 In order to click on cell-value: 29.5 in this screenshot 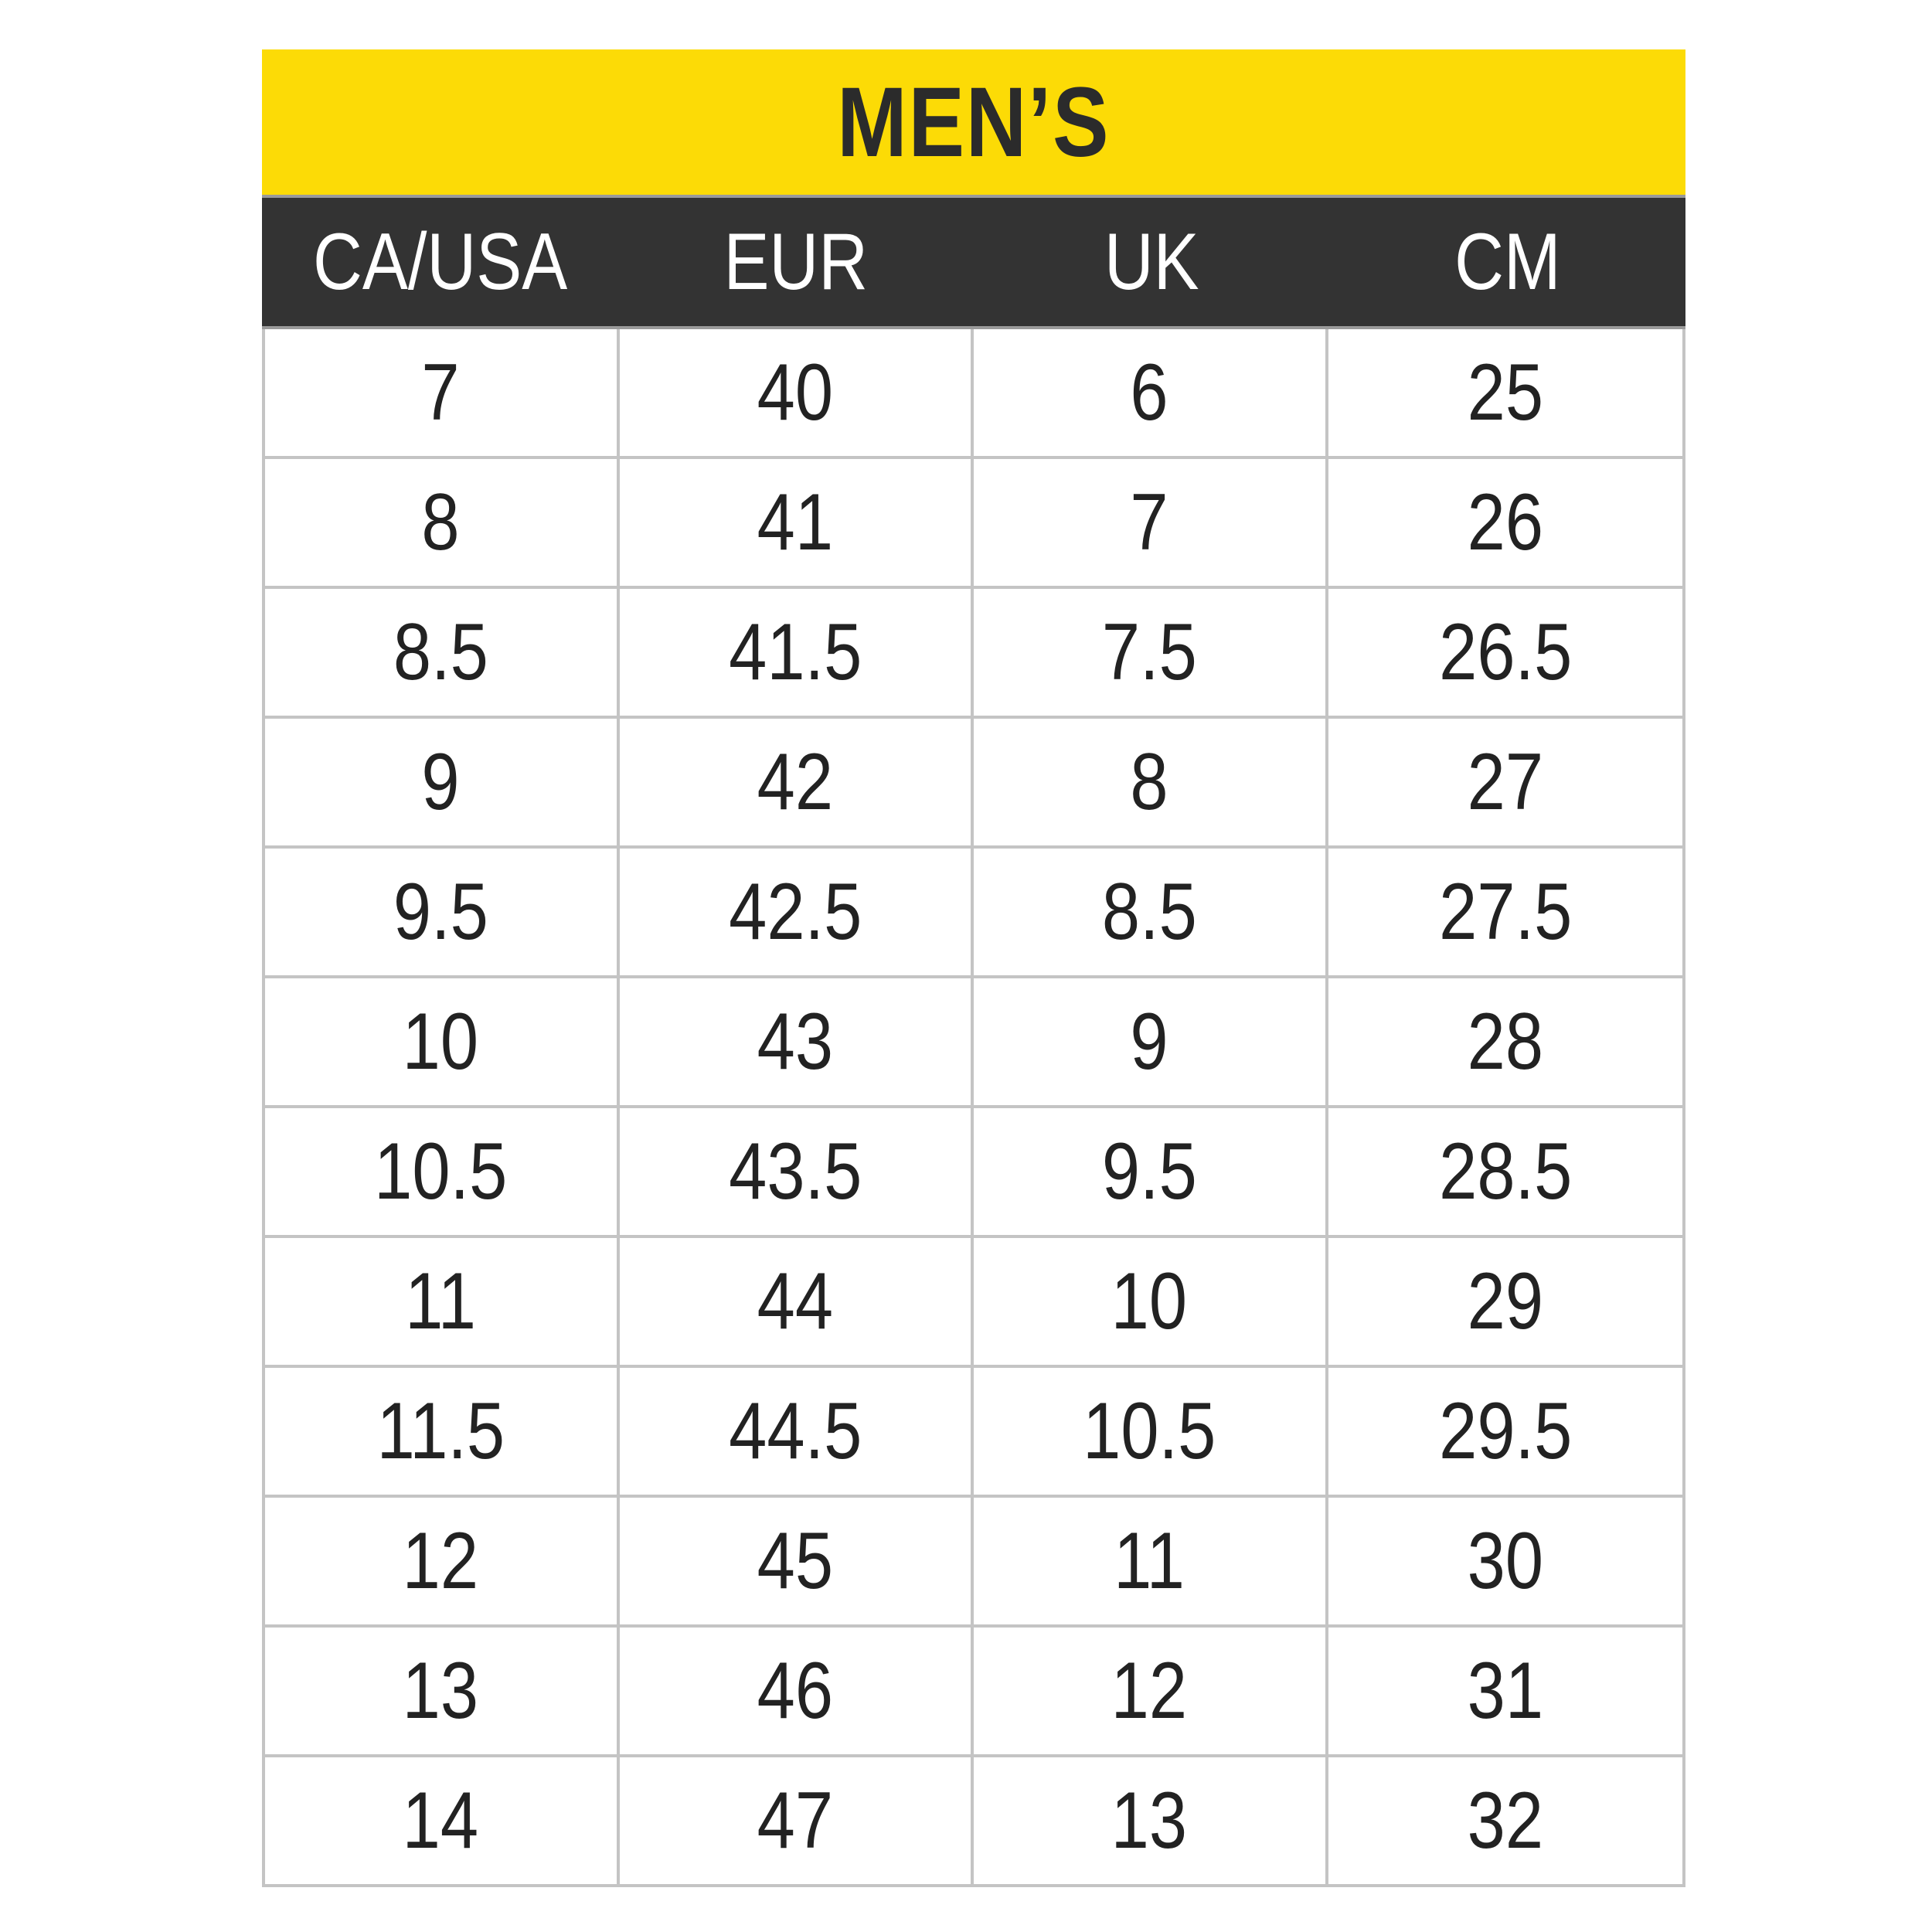, I will do `click(1505, 1431)`.